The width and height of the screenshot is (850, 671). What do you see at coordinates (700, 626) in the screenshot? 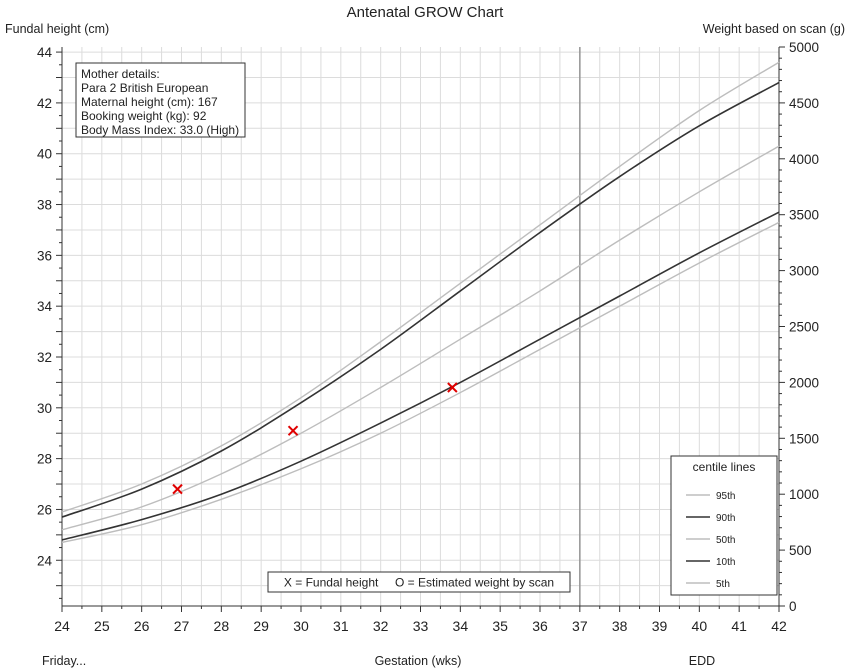
I see `x-tick-label: 40` at bounding box center [700, 626].